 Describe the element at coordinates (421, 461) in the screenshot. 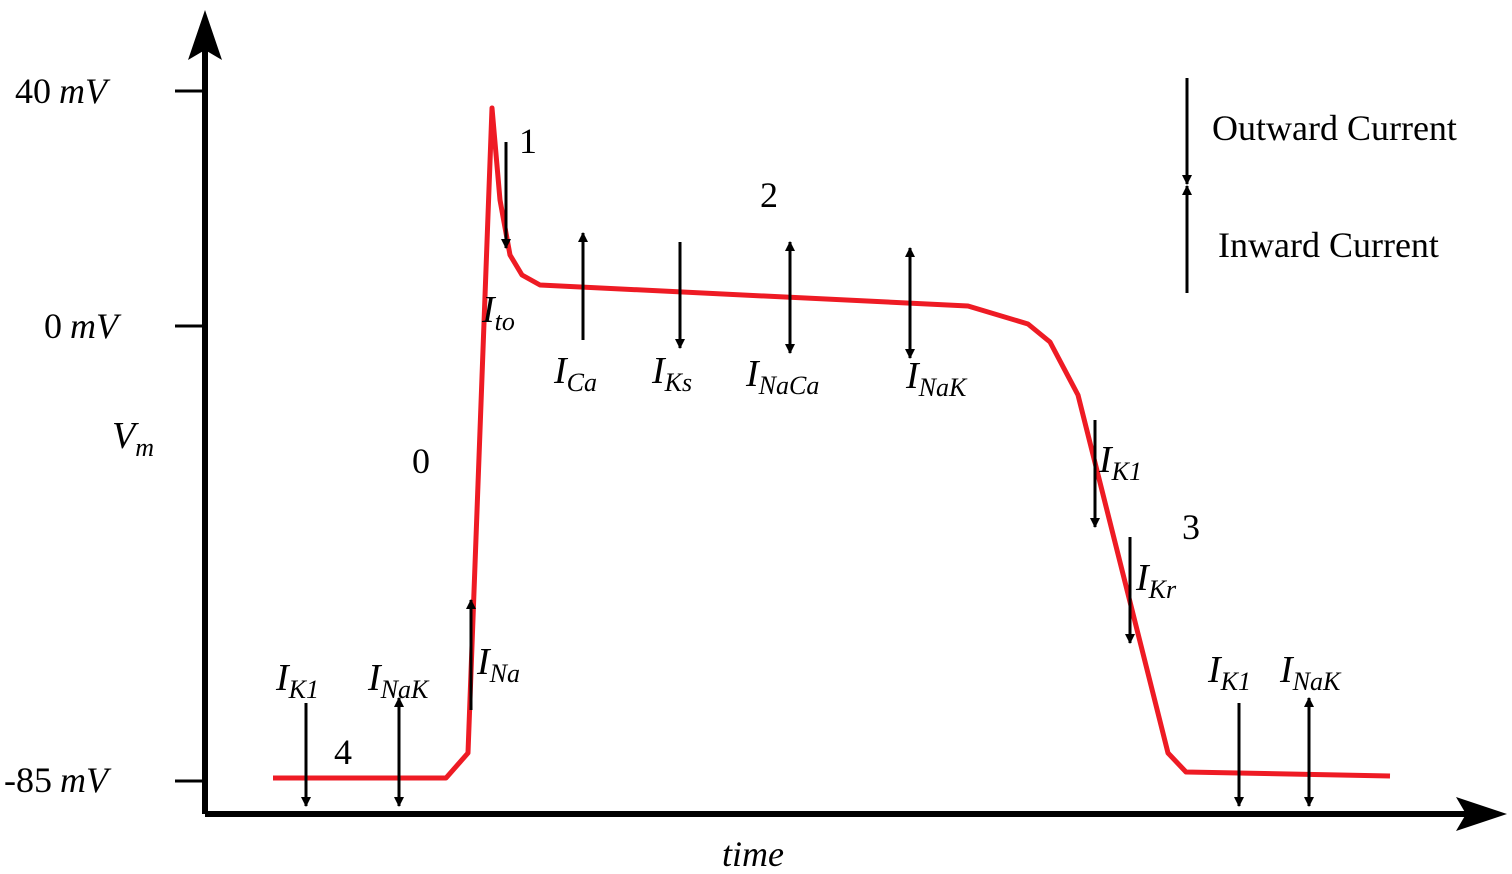

I see `phase-label-0: 0` at that location.